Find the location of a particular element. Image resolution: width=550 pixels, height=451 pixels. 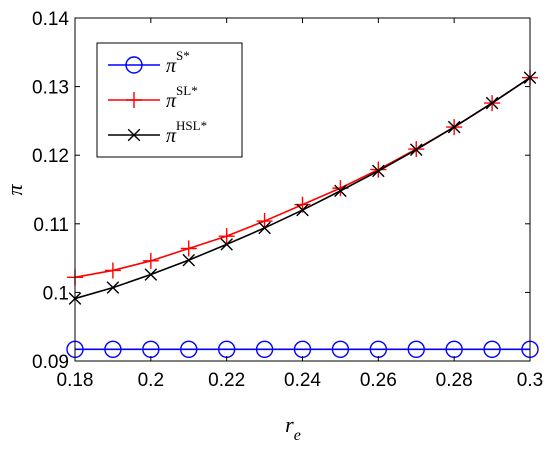

y-tick-label: 0.14 is located at coordinates (50, 19).